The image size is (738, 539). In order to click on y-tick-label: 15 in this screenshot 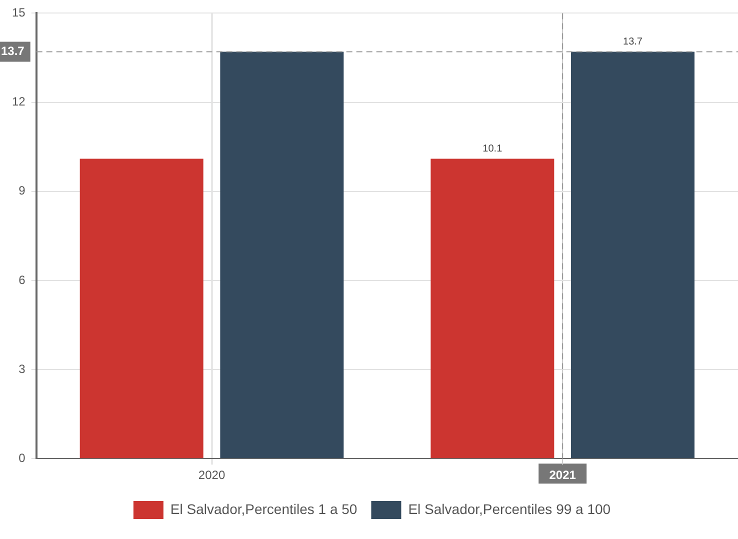, I will do `click(19, 13)`.